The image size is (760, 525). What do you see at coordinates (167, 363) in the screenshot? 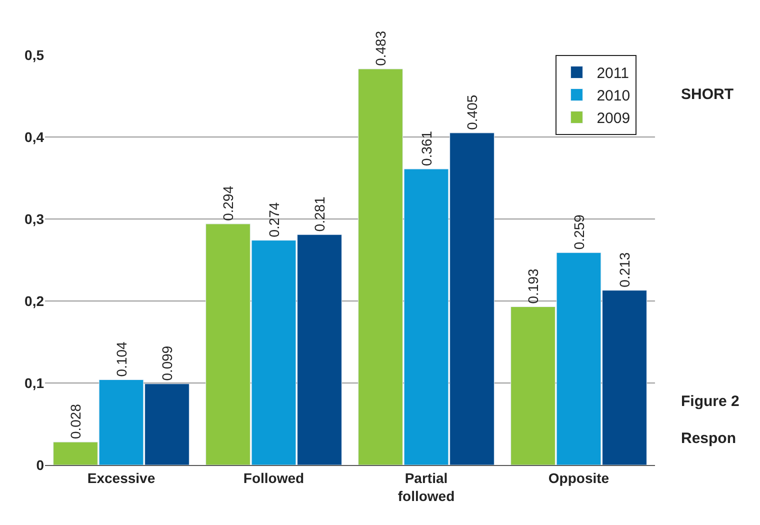
I see `data-label: 0.099` at bounding box center [167, 363].